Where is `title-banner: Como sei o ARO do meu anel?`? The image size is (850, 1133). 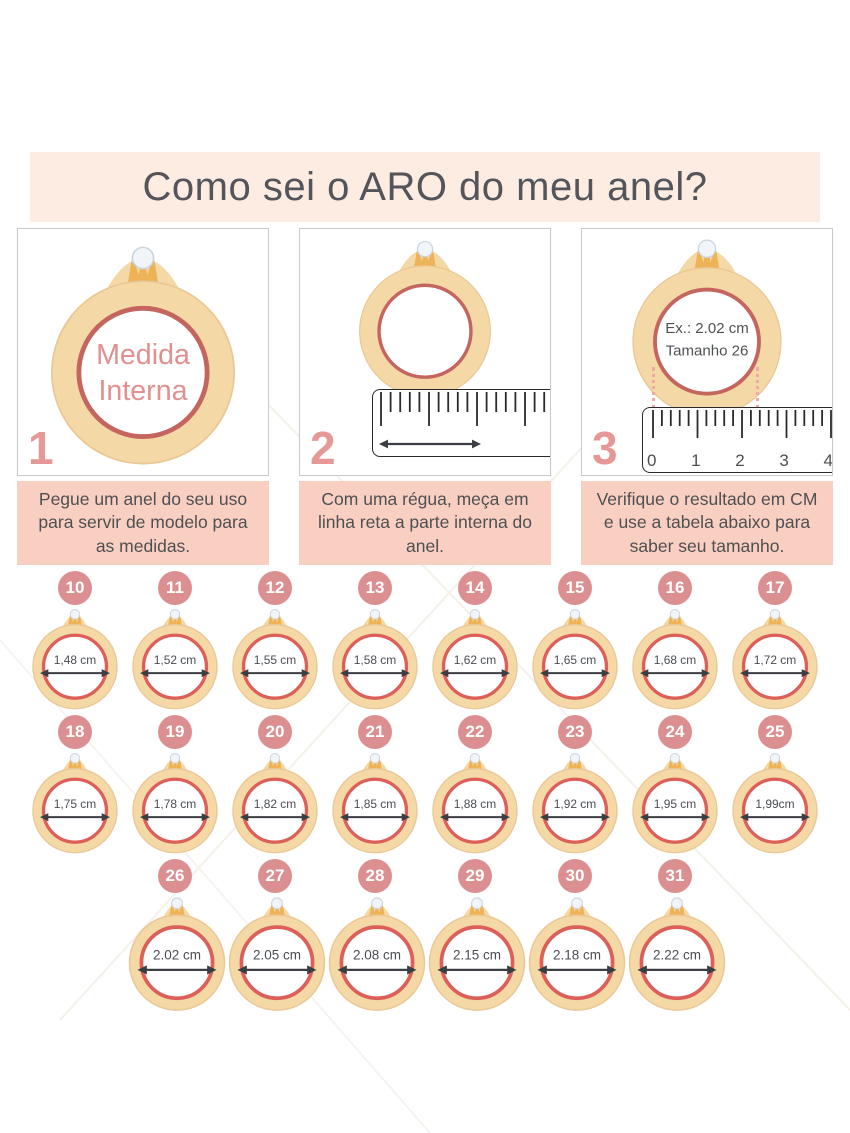
title-banner: Como sei o ARO do meu anel? is located at coordinates (425, 187).